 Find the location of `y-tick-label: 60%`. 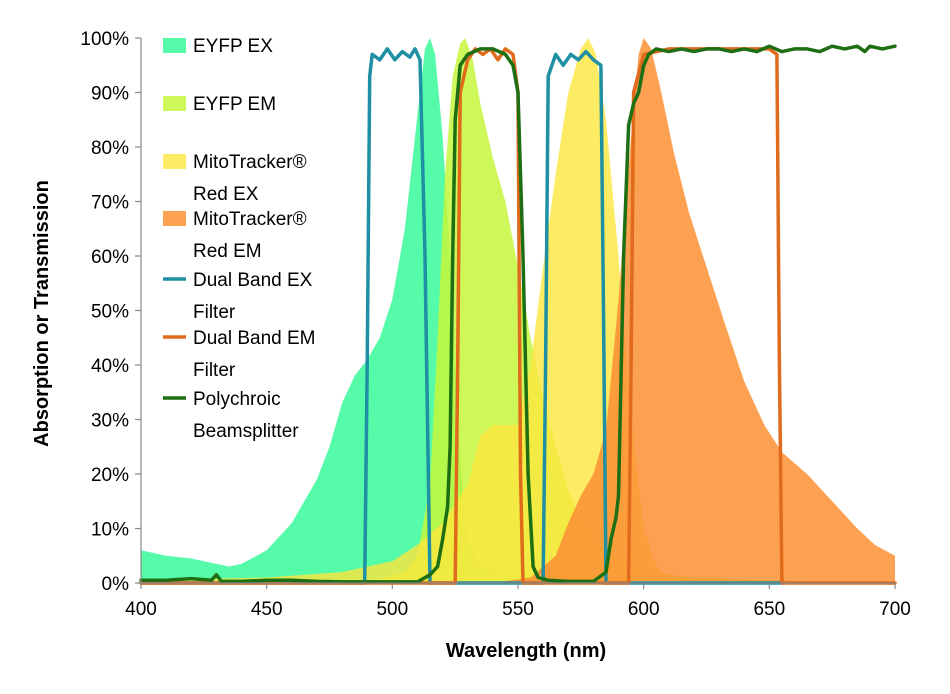

y-tick-label: 60% is located at coordinates (110, 257).